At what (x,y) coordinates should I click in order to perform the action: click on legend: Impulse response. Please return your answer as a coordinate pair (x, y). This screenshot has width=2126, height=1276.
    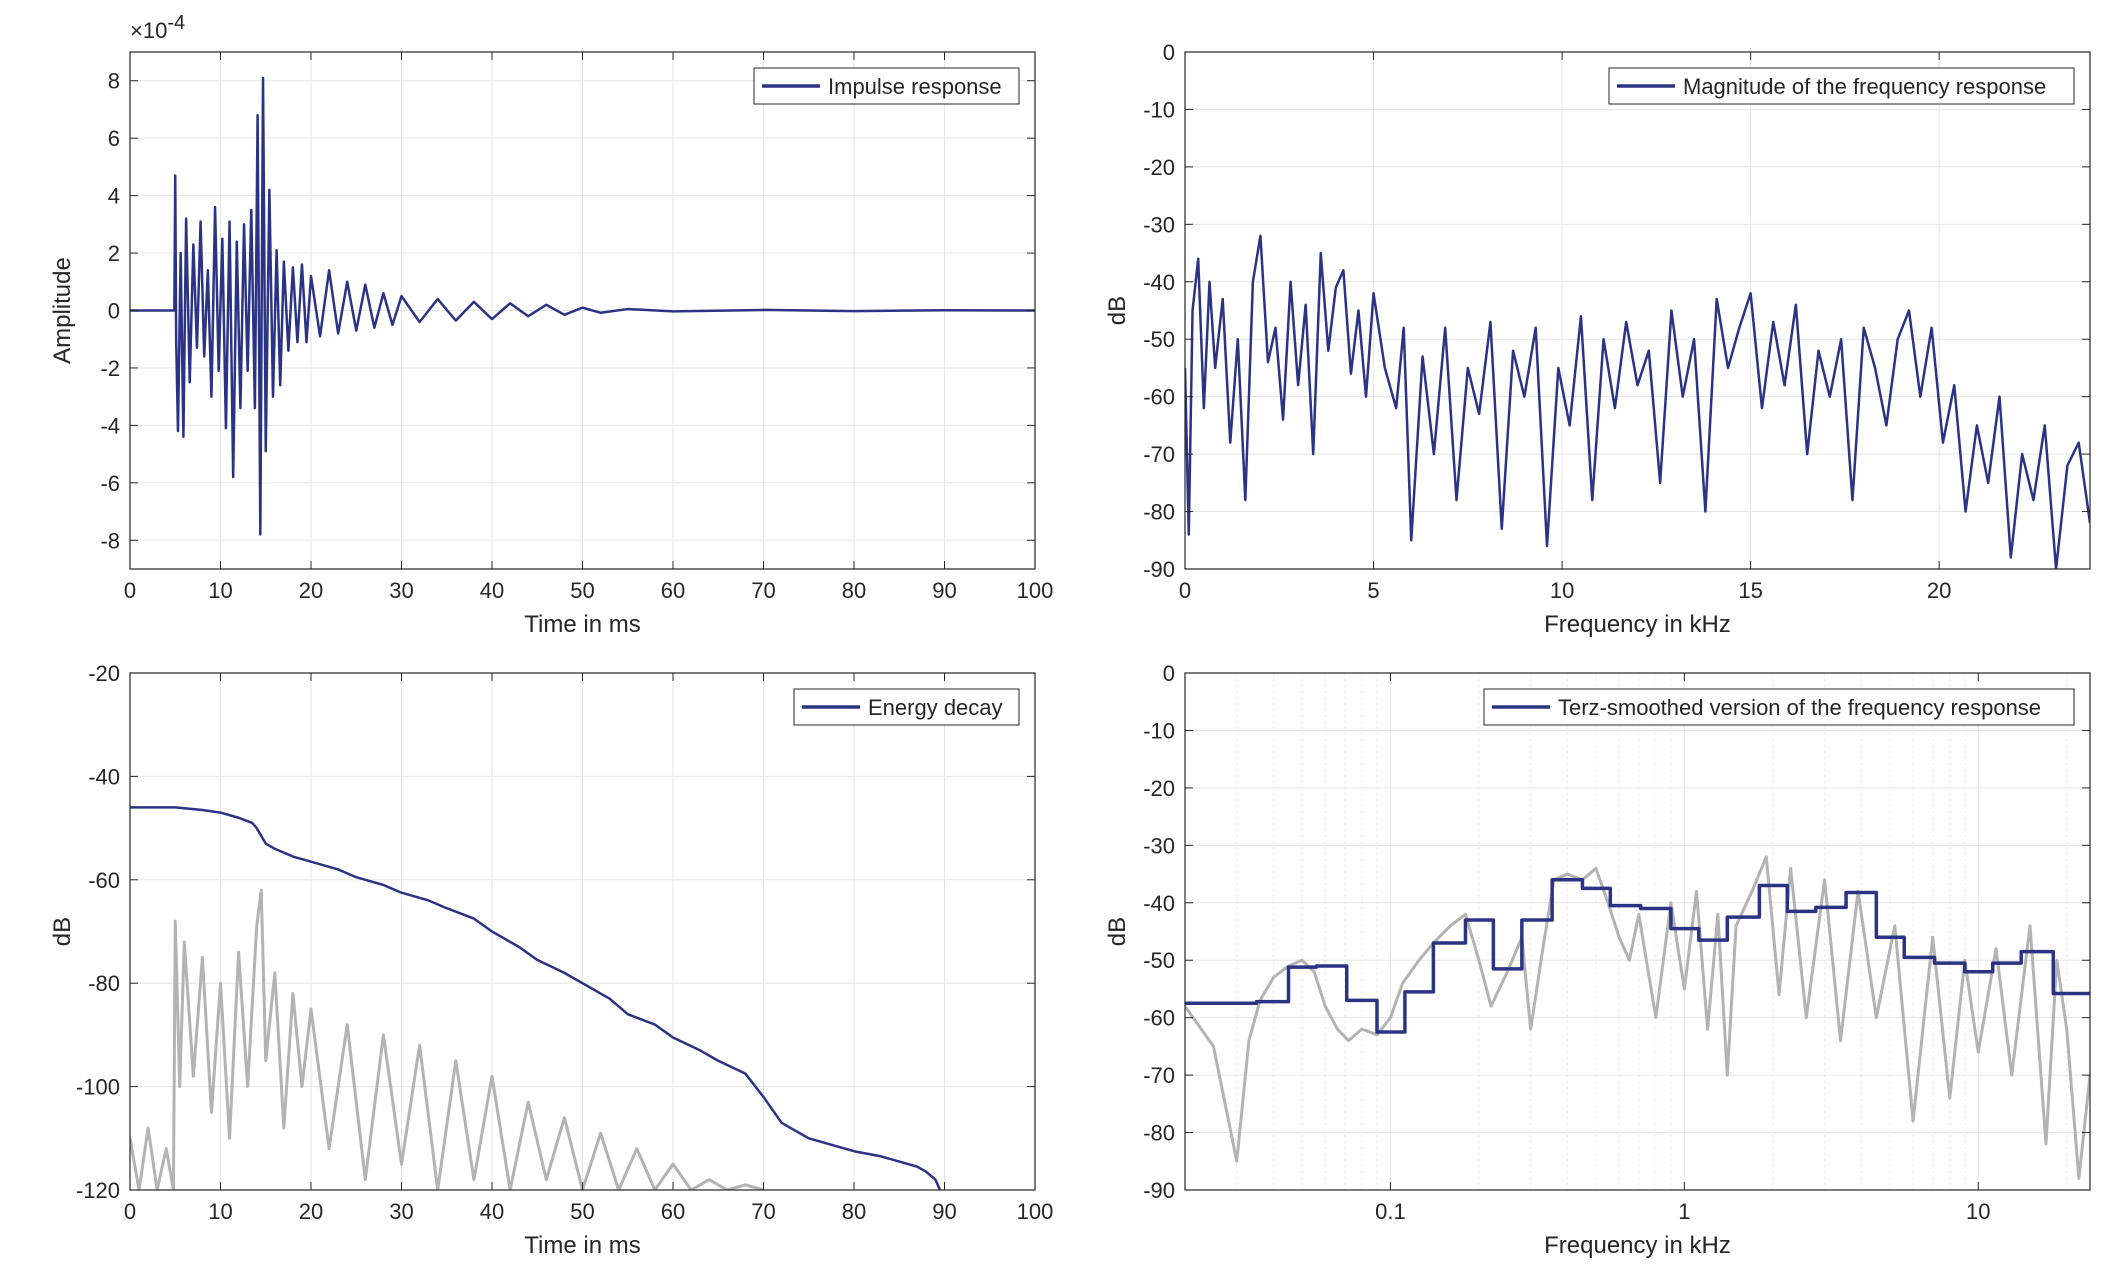
    Looking at the image, I should click on (886, 86).